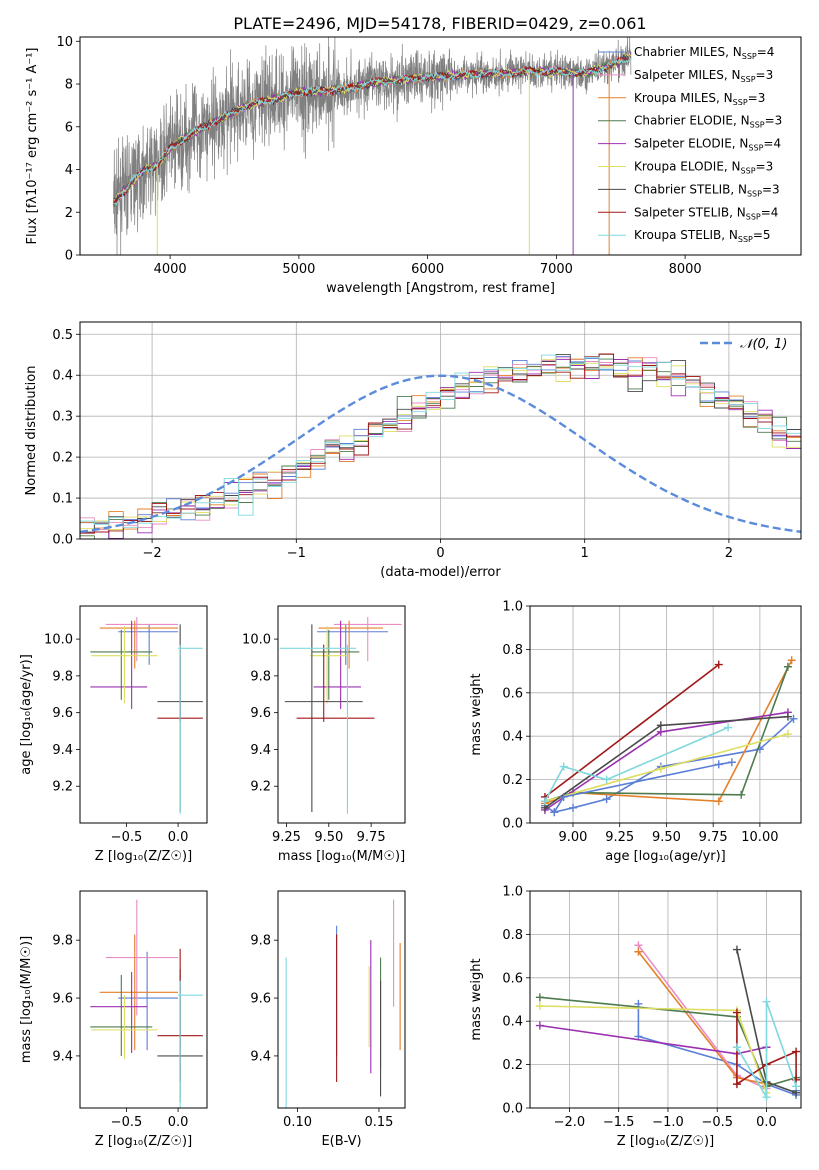  What do you see at coordinates (69, 127) in the screenshot?
I see `y-tick-label: 6` at bounding box center [69, 127].